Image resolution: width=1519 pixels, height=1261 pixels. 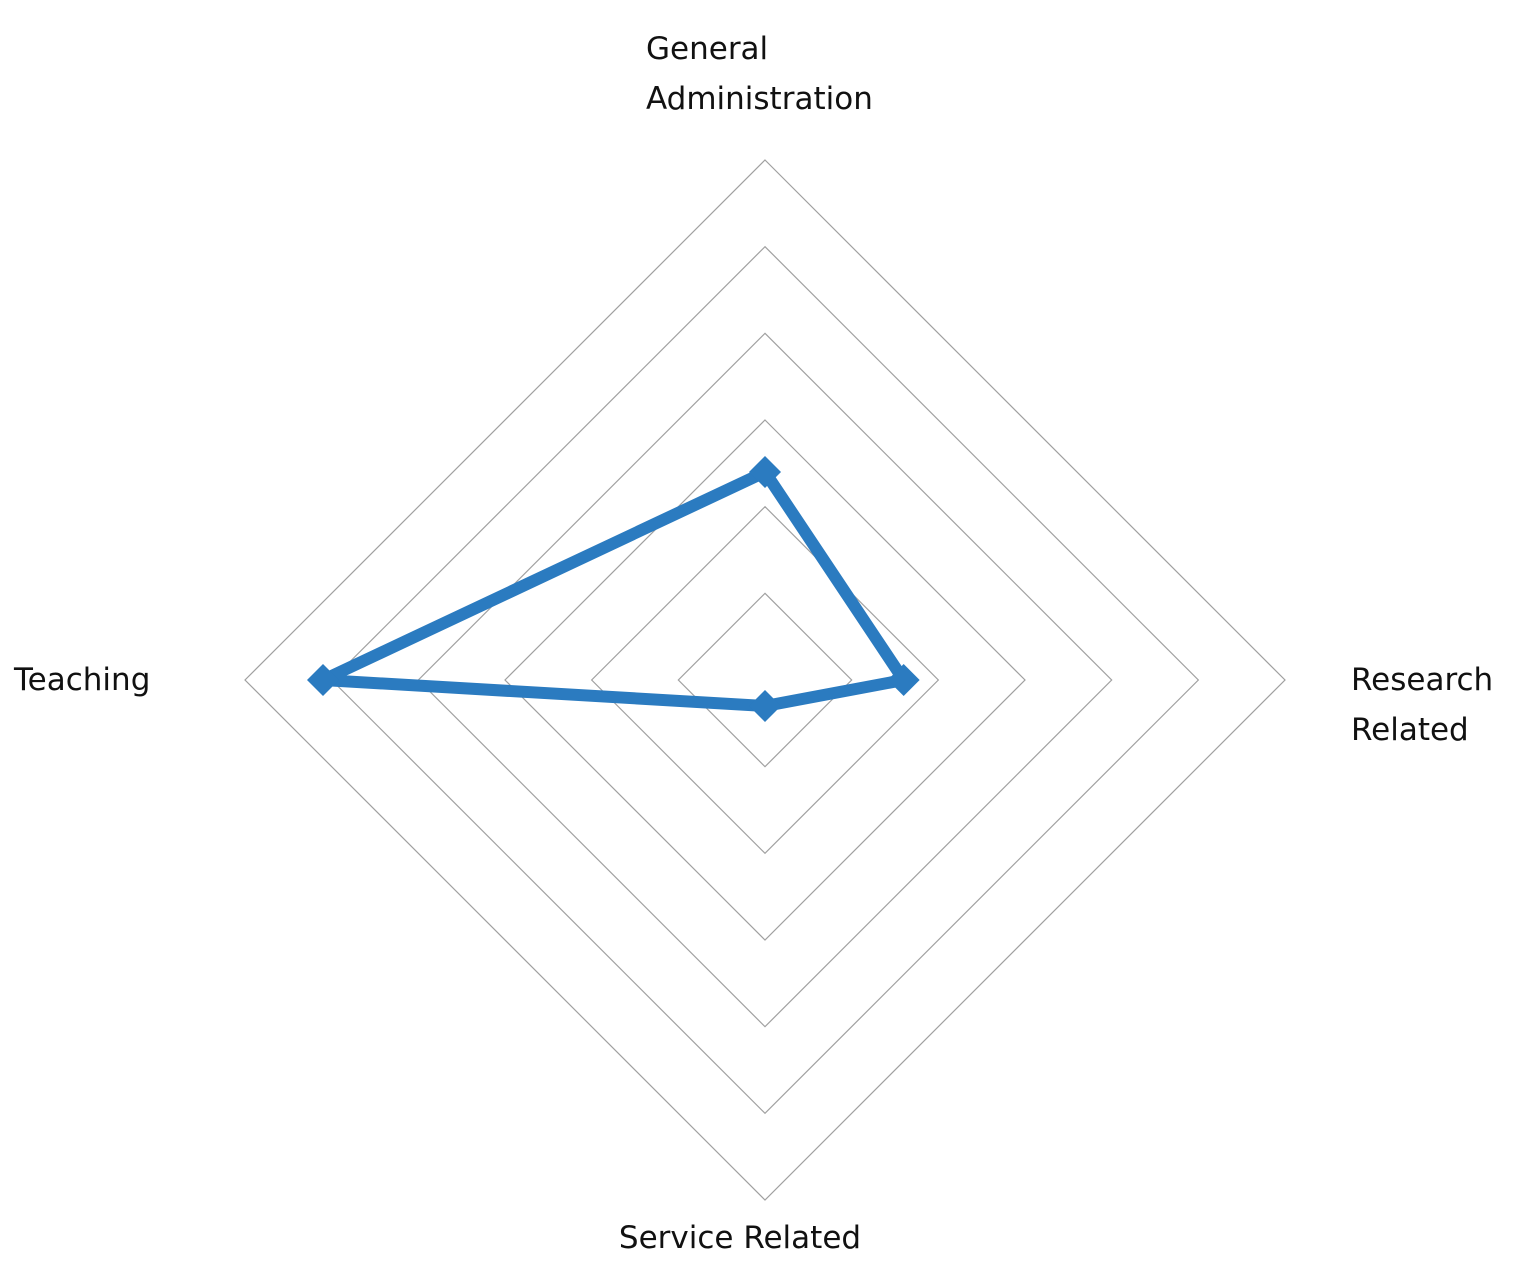 I want to click on grid-ring, so click(x=765, y=680).